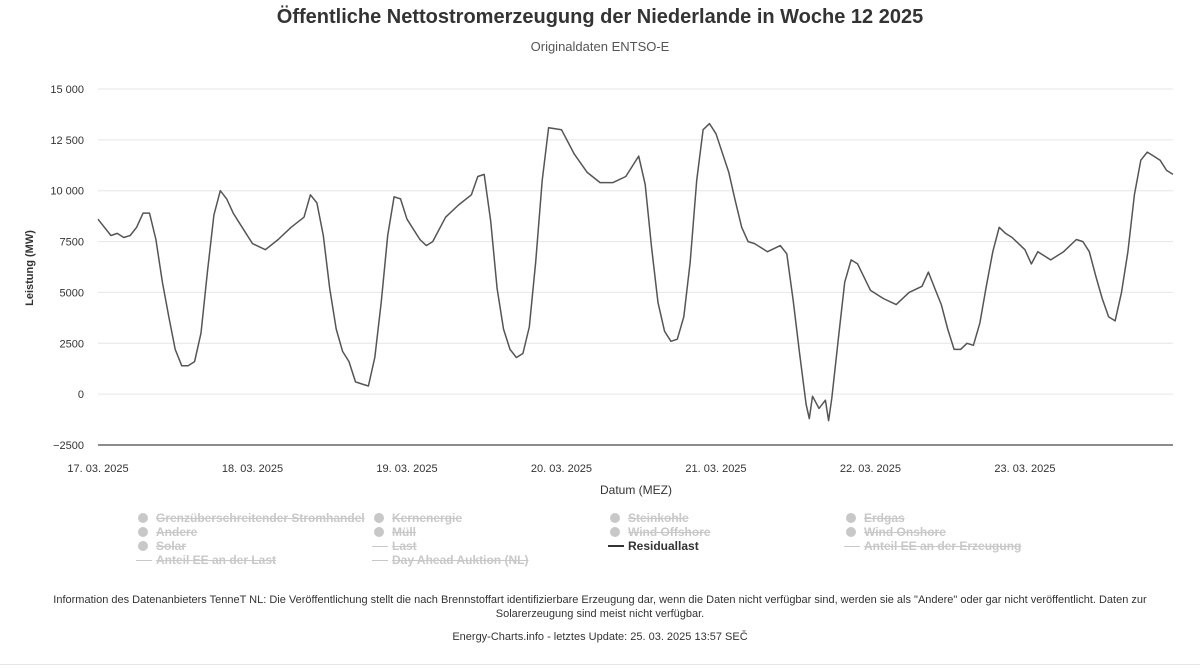 The width and height of the screenshot is (1200, 669). What do you see at coordinates (206, 560) in the screenshot?
I see `legend-item-anteil-ee-an-der-last: Anteil EE an der Last` at bounding box center [206, 560].